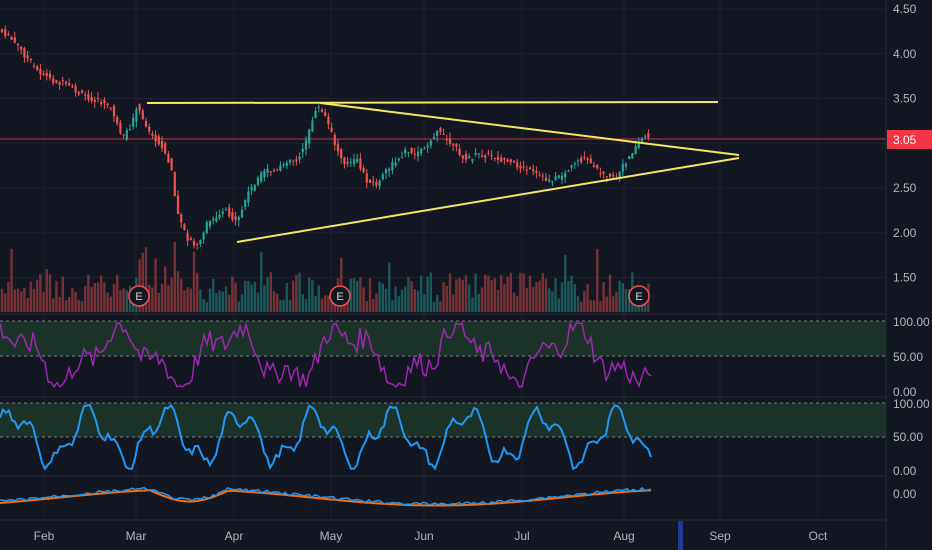  I want to click on stochastic-pane, so click(443, 436).